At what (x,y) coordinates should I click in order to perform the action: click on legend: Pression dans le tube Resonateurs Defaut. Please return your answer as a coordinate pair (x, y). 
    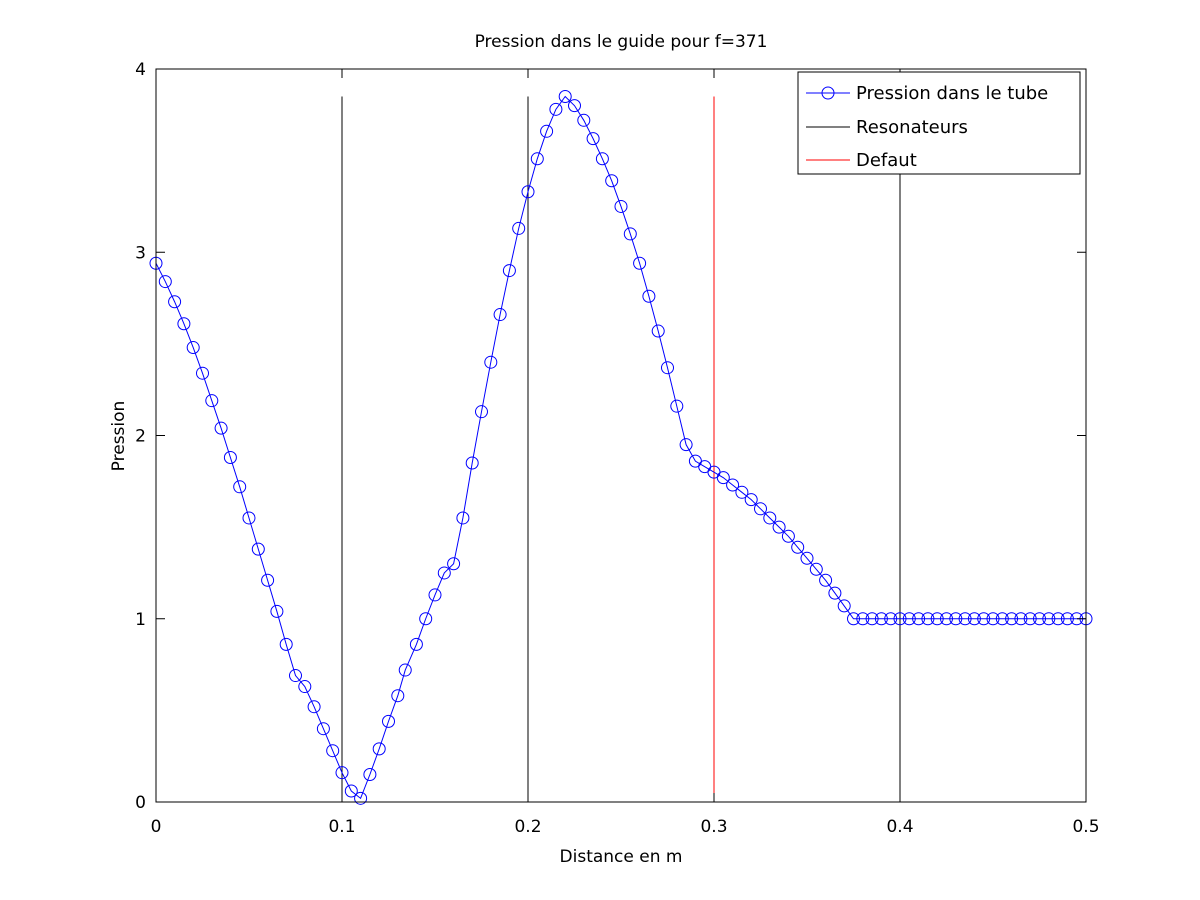
    Looking at the image, I should click on (939, 123).